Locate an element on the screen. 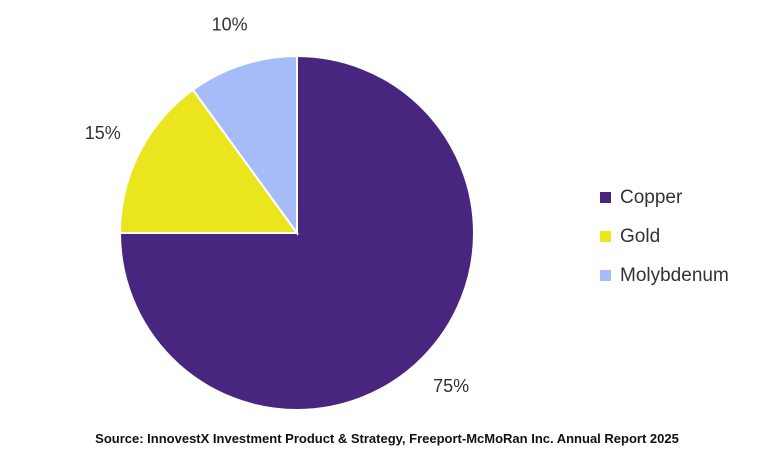 This screenshot has height=466, width=774. legend-item-gold: Gold is located at coordinates (664, 236).